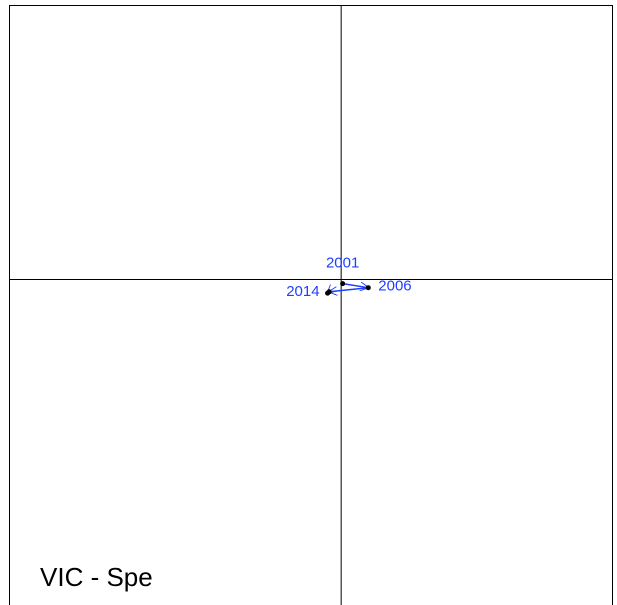 Image resolution: width=617 pixels, height=605 pixels. What do you see at coordinates (302, 291) in the screenshot?
I see `point-label: 2014` at bounding box center [302, 291].